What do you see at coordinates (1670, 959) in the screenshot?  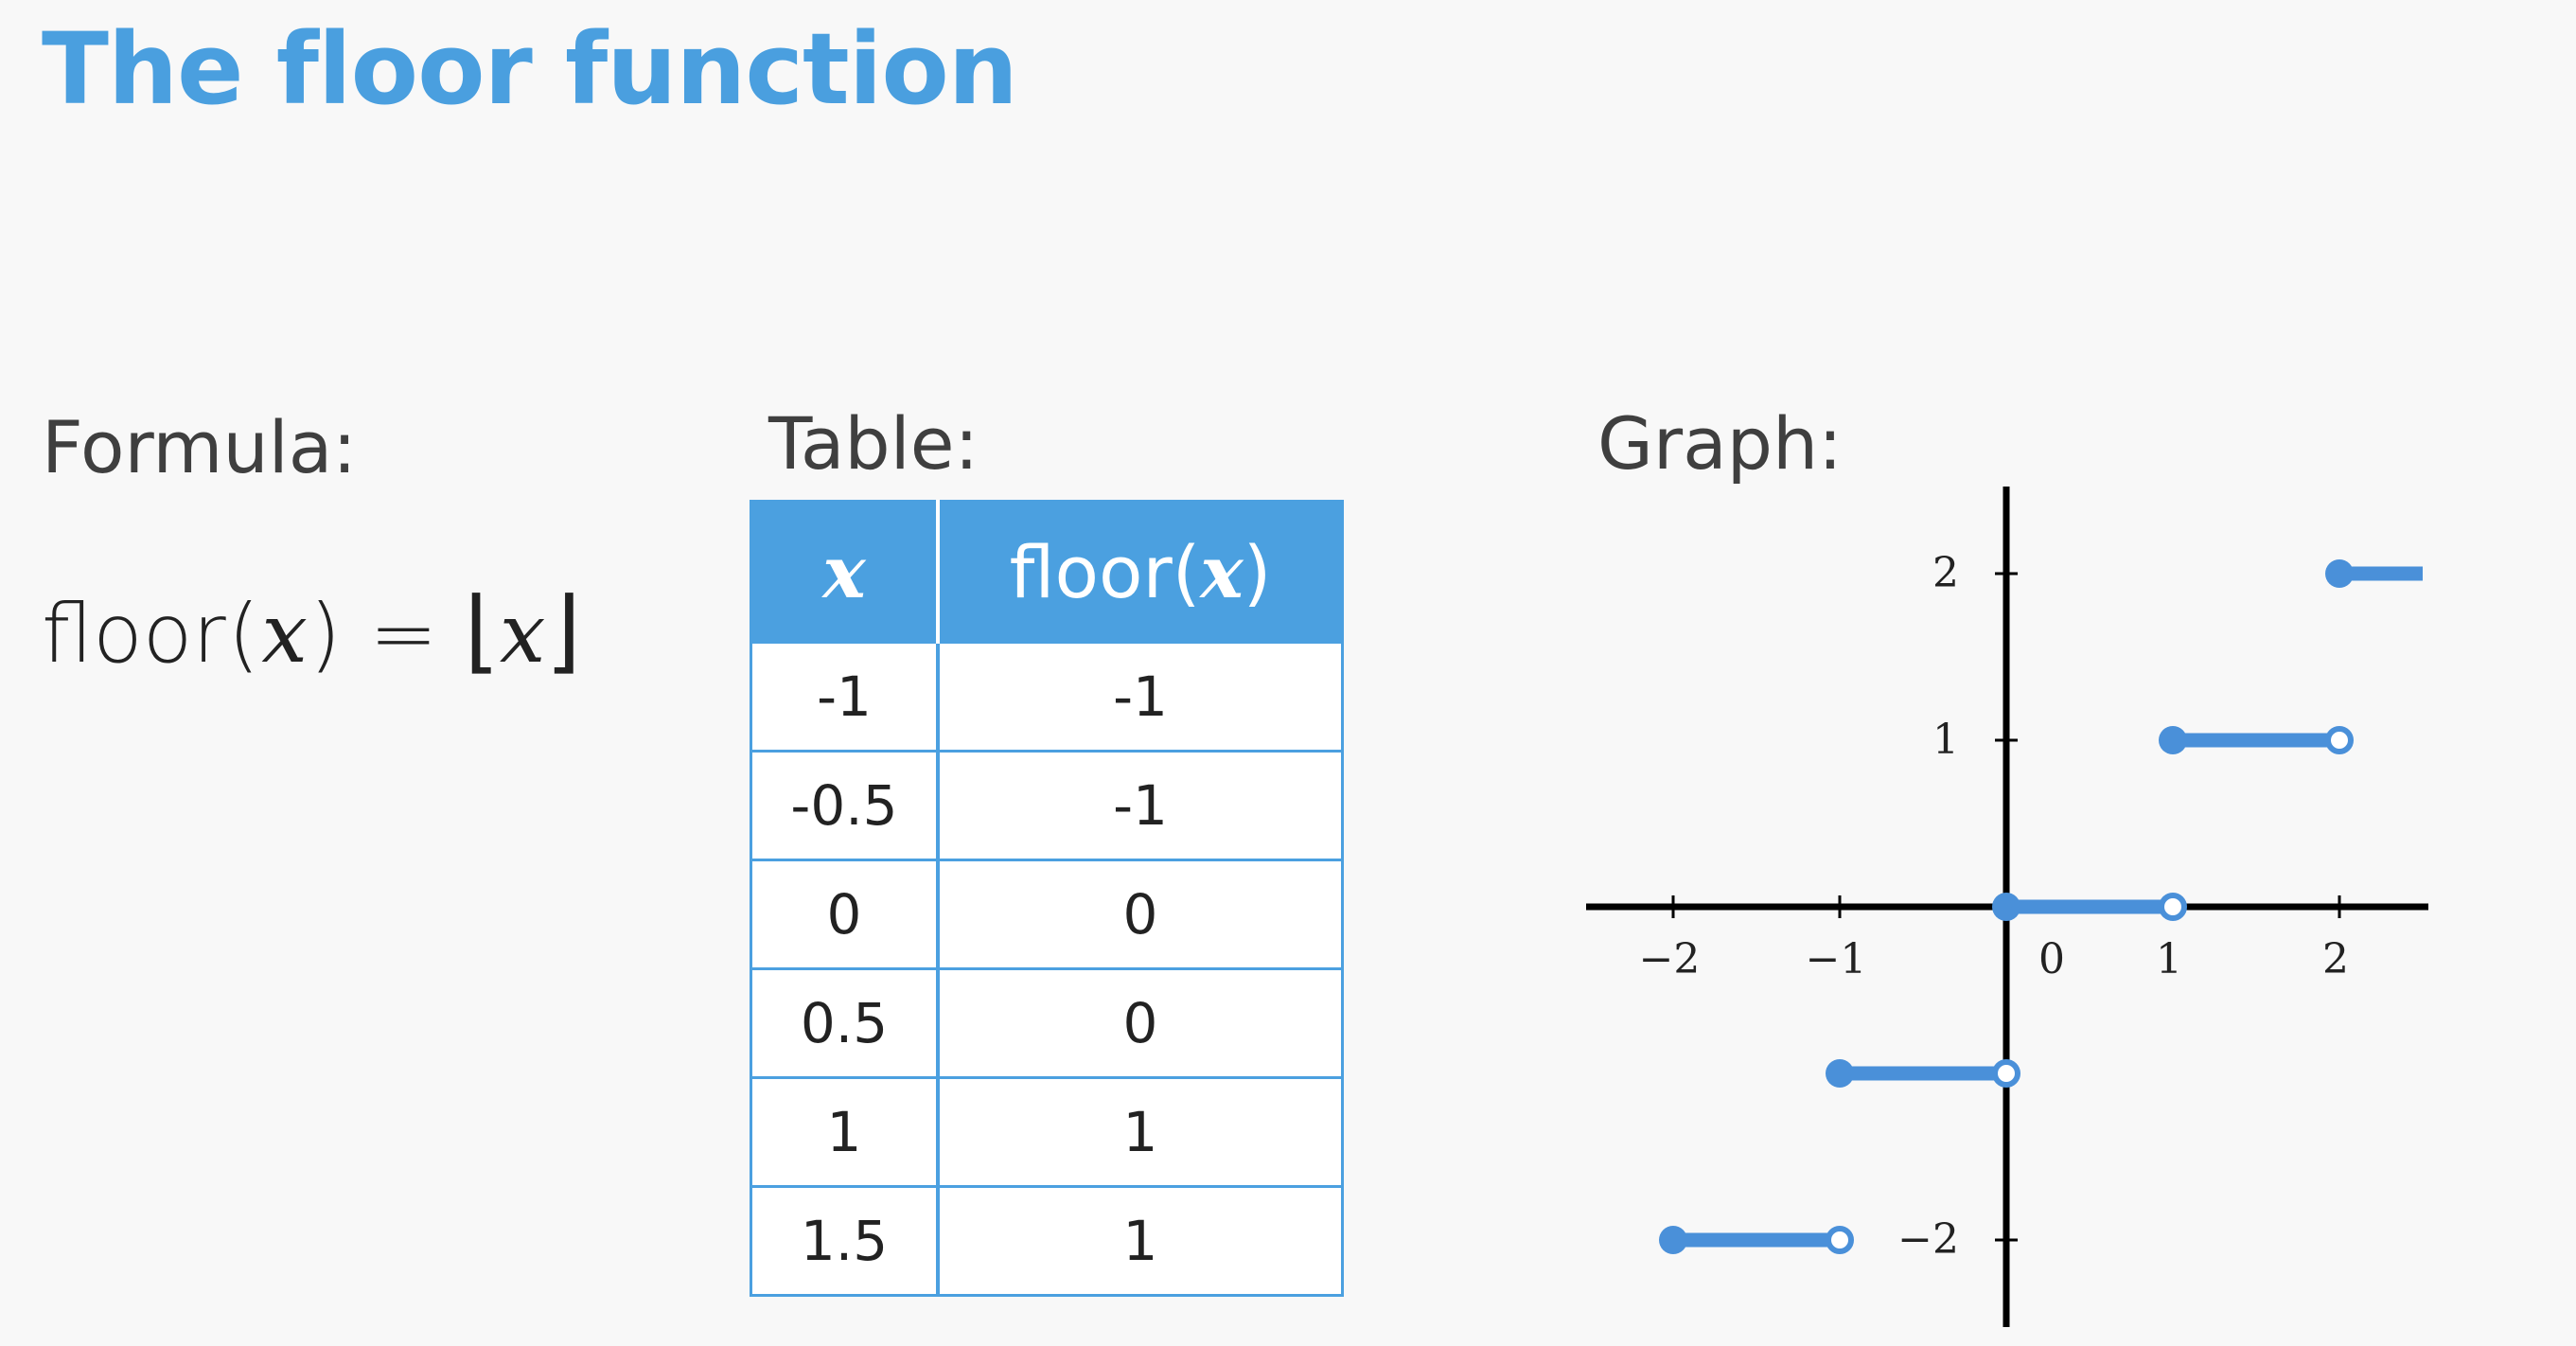 I see `x-tick-label: −2` at bounding box center [1670, 959].